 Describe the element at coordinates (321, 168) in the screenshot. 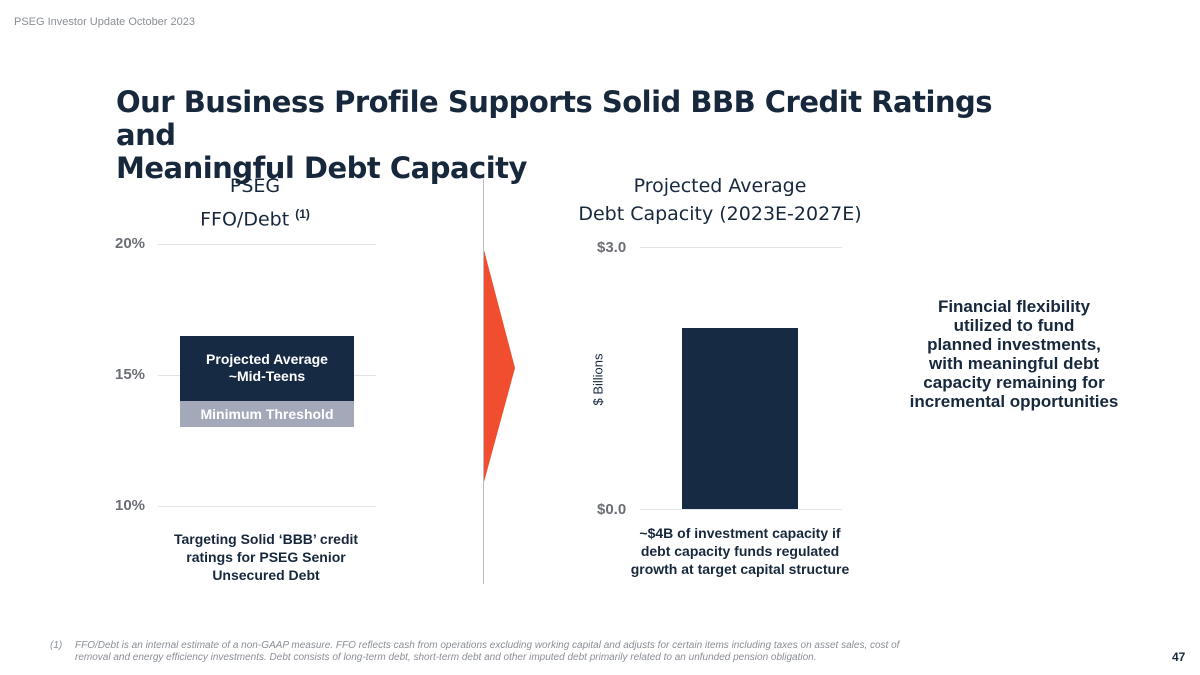

I see `page-title-line2: Meaningful Debt Capacity` at that location.